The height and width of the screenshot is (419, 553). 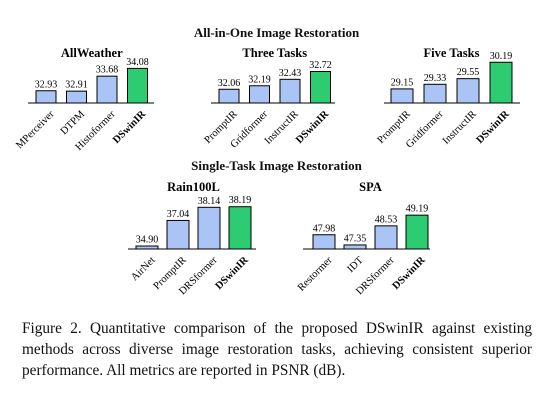 I want to click on bar-three-tasks-dswinir, so click(x=320, y=87).